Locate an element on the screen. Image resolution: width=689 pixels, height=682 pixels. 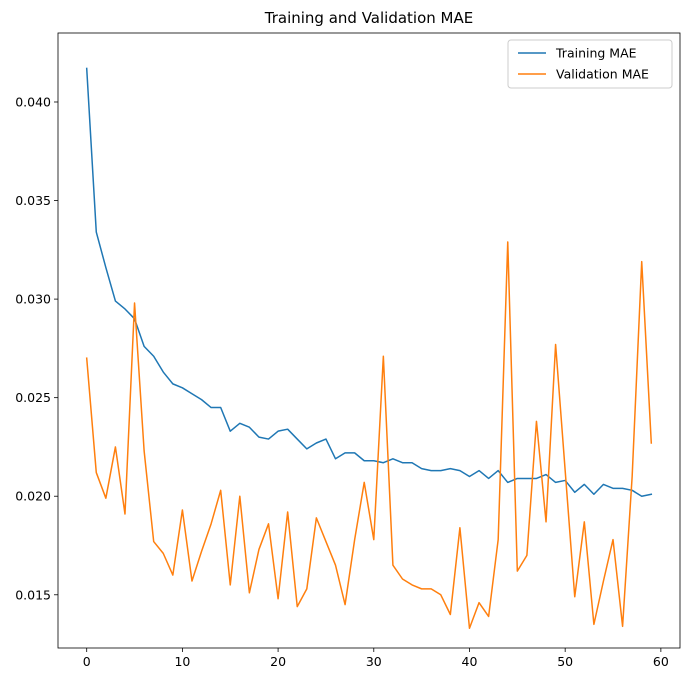
chart-title: Training and Validation MAE is located at coordinates (368, 18).